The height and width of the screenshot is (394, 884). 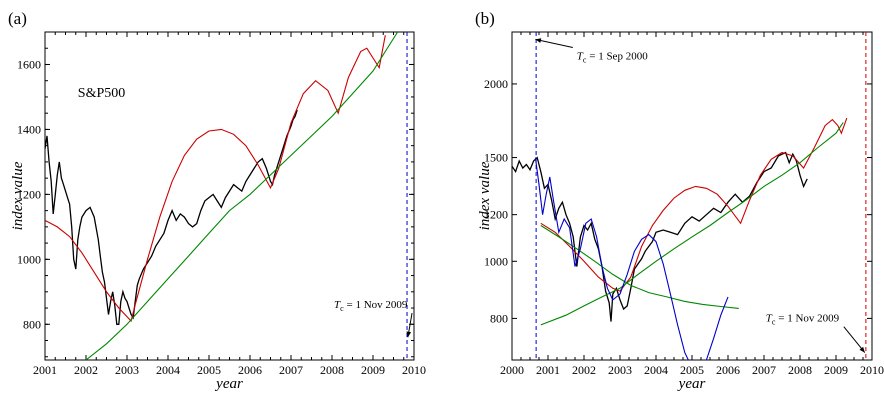 I want to click on annotation-text: S&P500, so click(x=101, y=93).